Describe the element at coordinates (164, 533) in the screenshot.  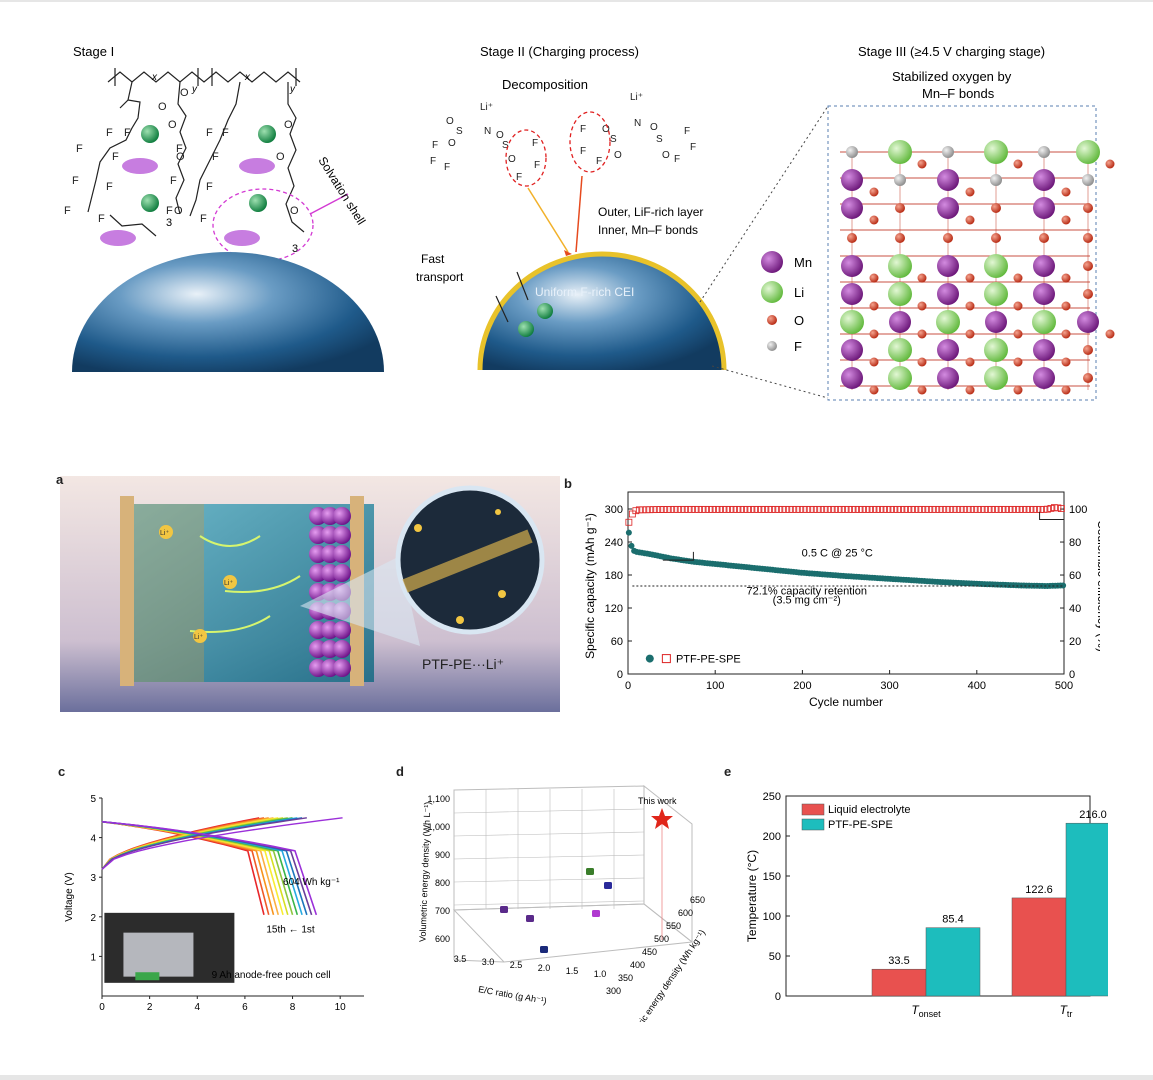
I see `svg-text: Li⁺` at that location.